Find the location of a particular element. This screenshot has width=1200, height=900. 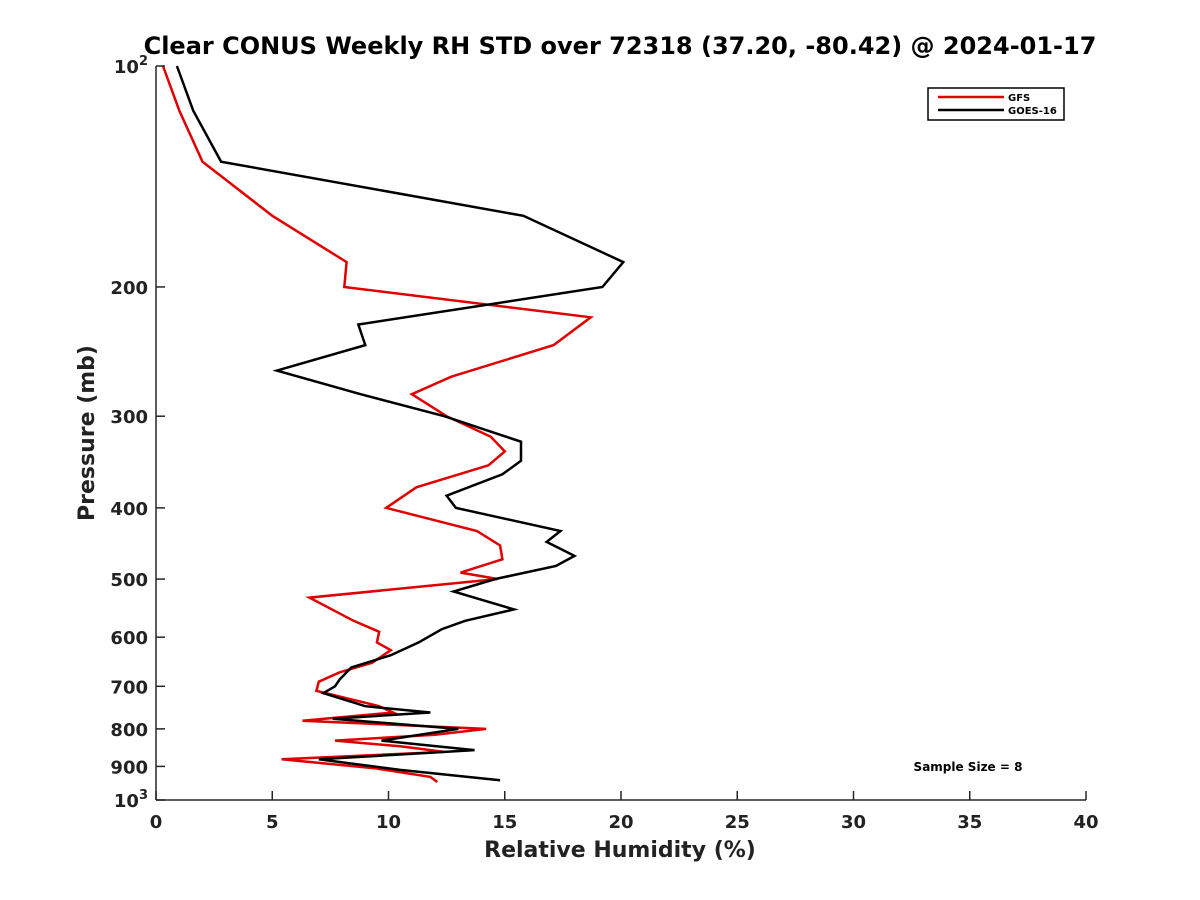

y-tick-label: 600 is located at coordinates (129, 638).